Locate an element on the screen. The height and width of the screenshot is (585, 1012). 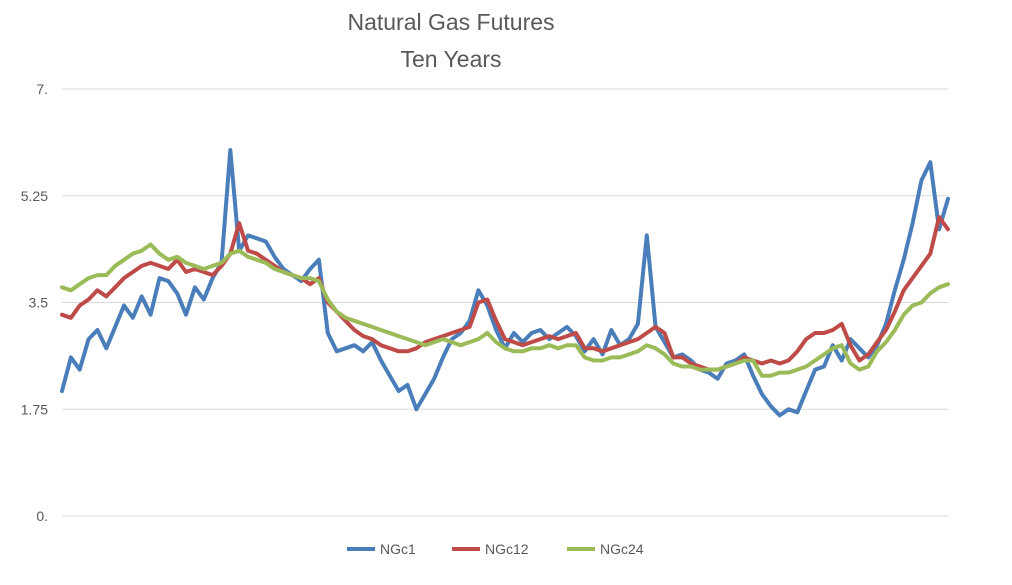
chart-title-line-2: Ten Years is located at coordinates (450, 59).